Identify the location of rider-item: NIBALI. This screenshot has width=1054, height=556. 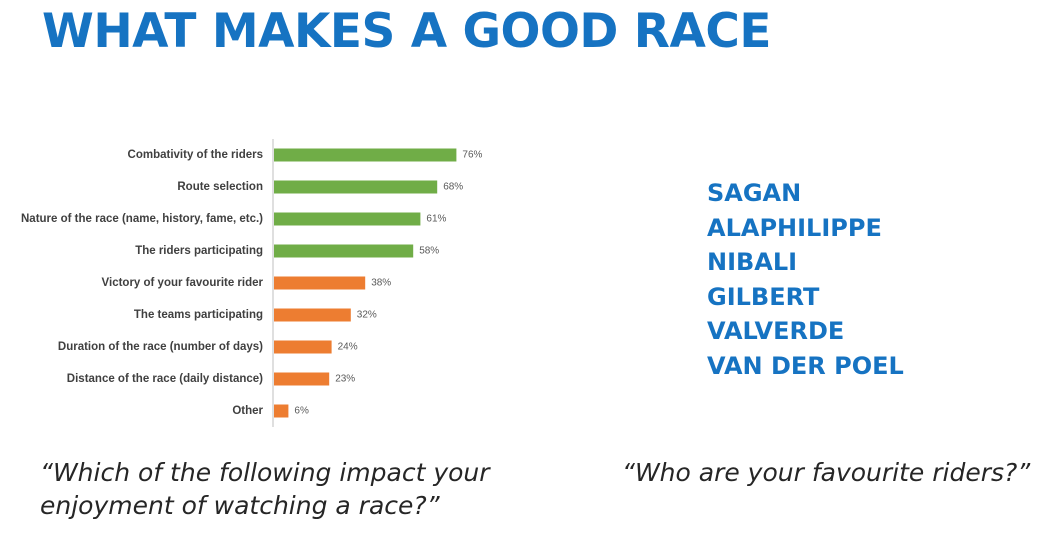
(752, 262).